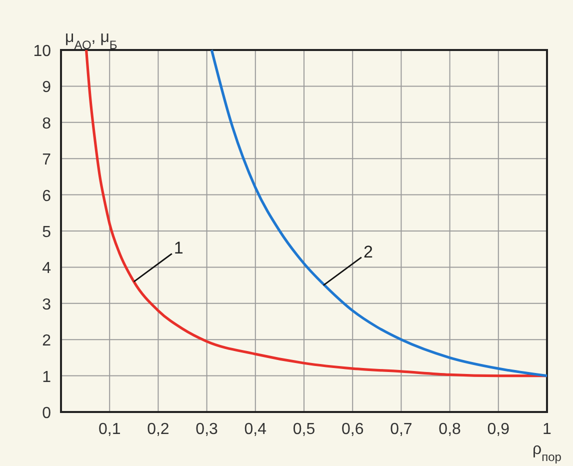 The image size is (573, 466). Describe the element at coordinates (179, 248) in the screenshot. I see `annotation: 1` at that location.